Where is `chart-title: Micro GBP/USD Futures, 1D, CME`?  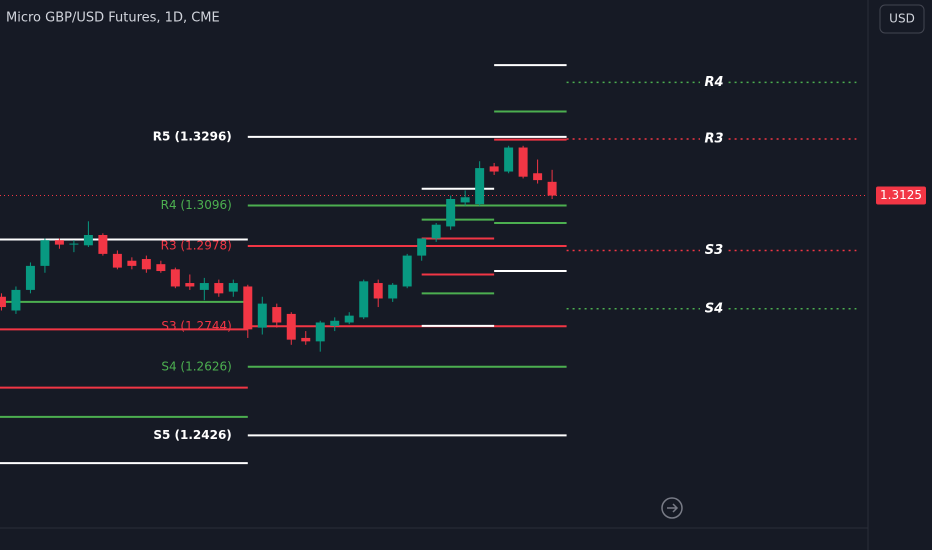
chart-title: Micro GBP/USD Futures, 1D, CME is located at coordinates (113, 18).